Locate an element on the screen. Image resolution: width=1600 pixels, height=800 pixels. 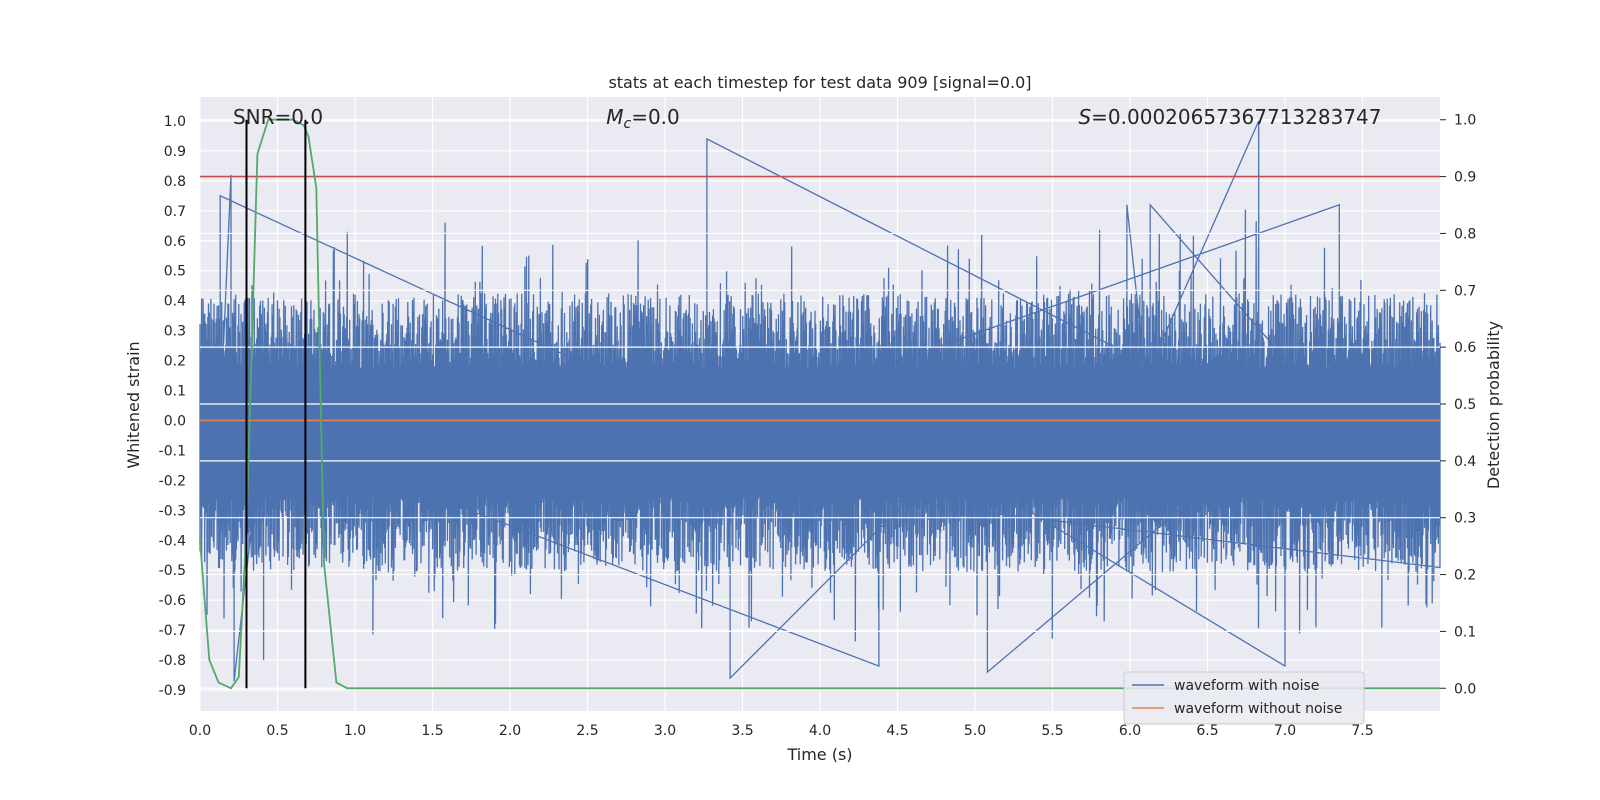
x-tick-label: 1.5 is located at coordinates (432, 731).